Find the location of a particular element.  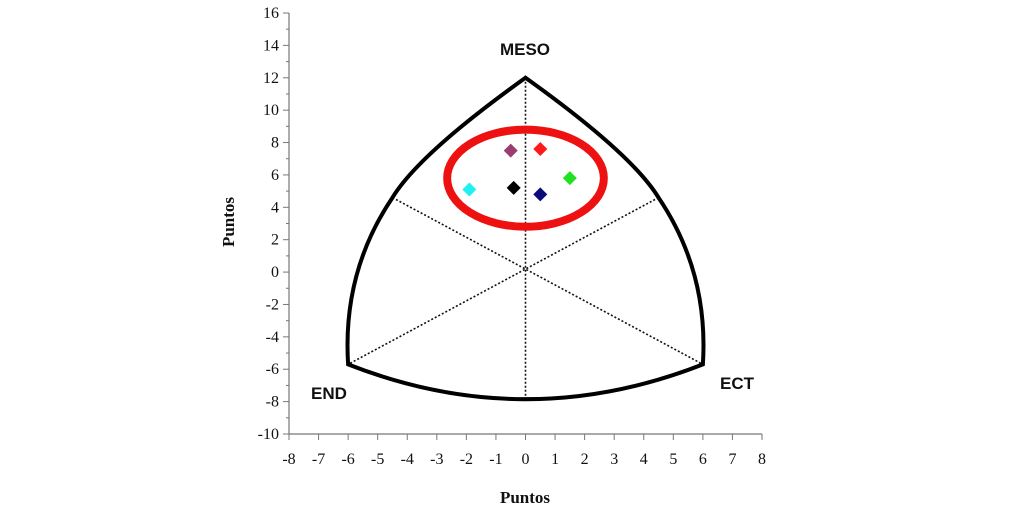

y-tick-label: 12 is located at coordinates (271, 78).